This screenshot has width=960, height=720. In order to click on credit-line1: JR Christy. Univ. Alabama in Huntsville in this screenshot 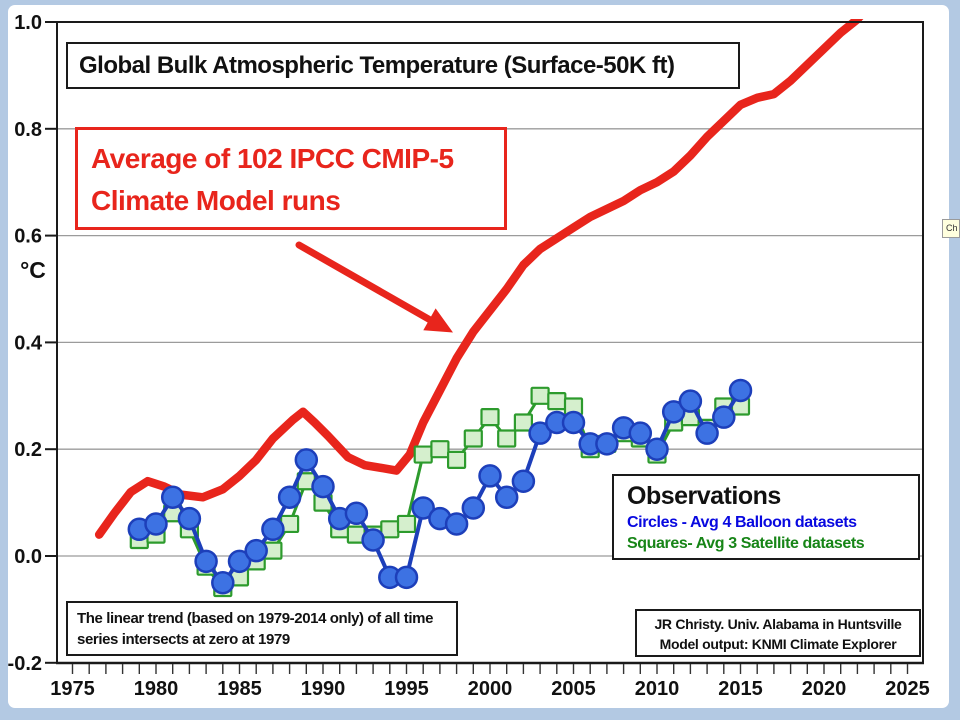, I will do `click(778, 624)`.